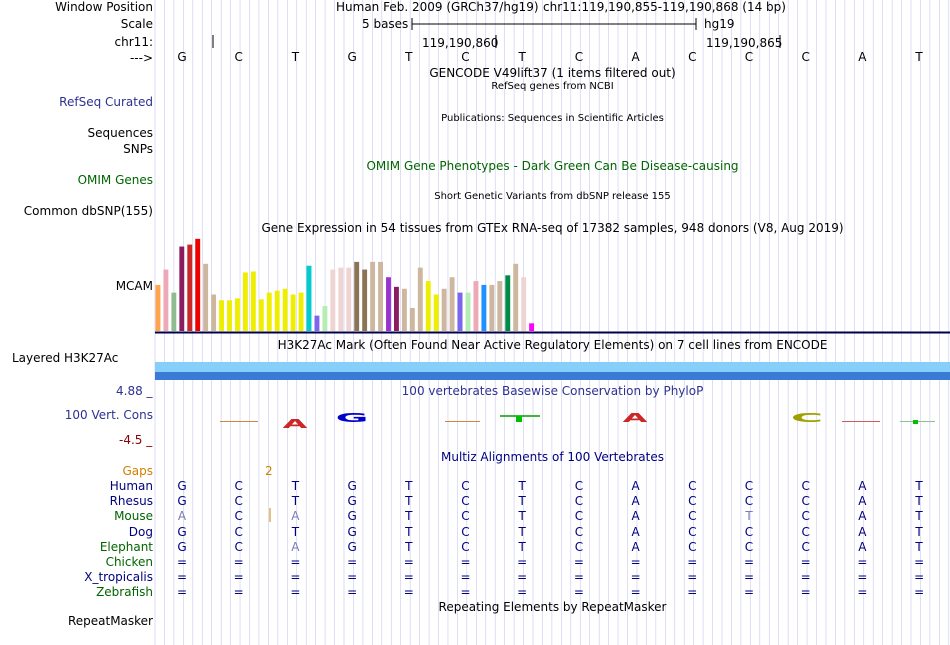 The width and height of the screenshot is (950, 645). What do you see at coordinates (552, 457) in the screenshot?
I see `multiz-track-title: Multiz Alignments of 100 Vertebrates` at bounding box center [552, 457].